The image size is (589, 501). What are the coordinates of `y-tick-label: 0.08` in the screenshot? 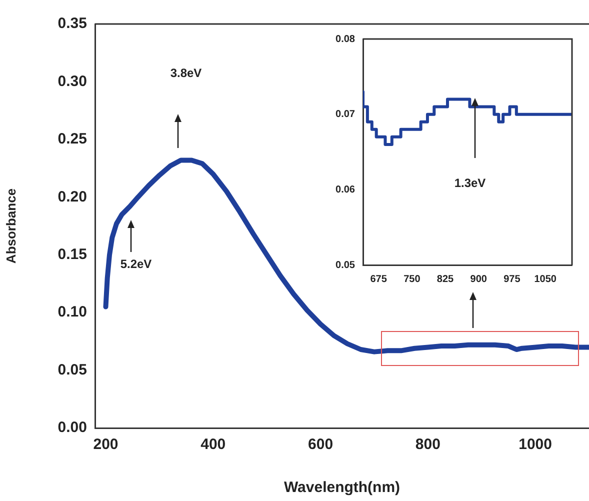 It's located at (346, 39).